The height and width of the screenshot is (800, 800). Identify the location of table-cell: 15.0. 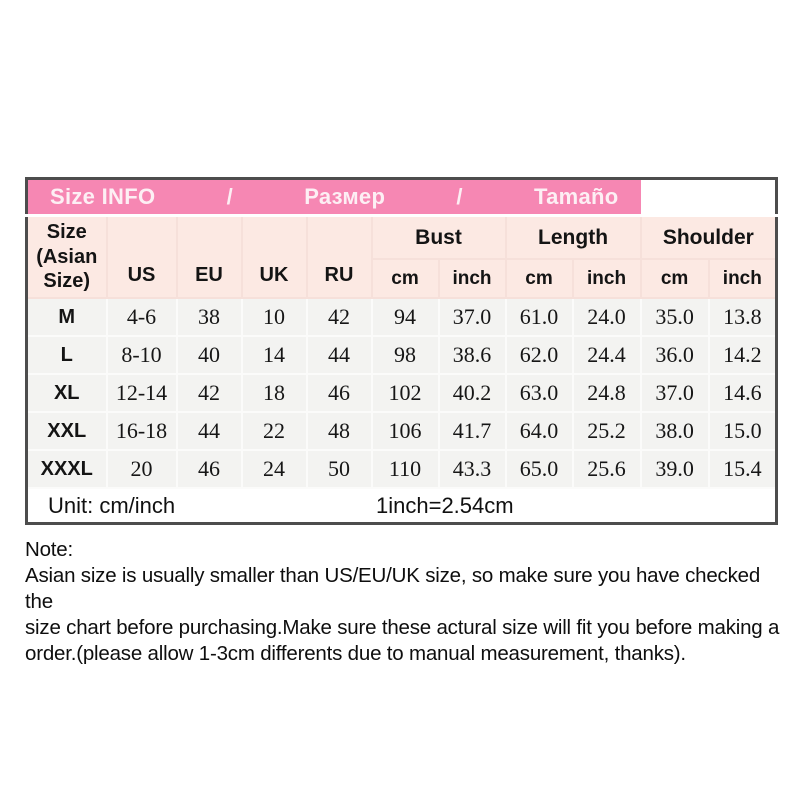
(742, 431).